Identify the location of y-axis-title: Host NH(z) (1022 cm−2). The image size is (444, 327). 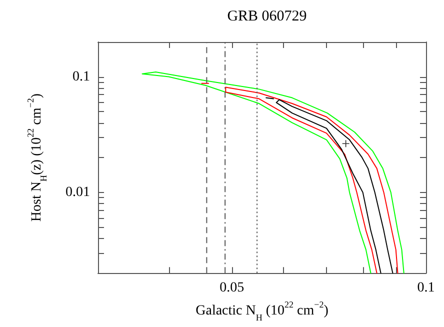
(37, 157).